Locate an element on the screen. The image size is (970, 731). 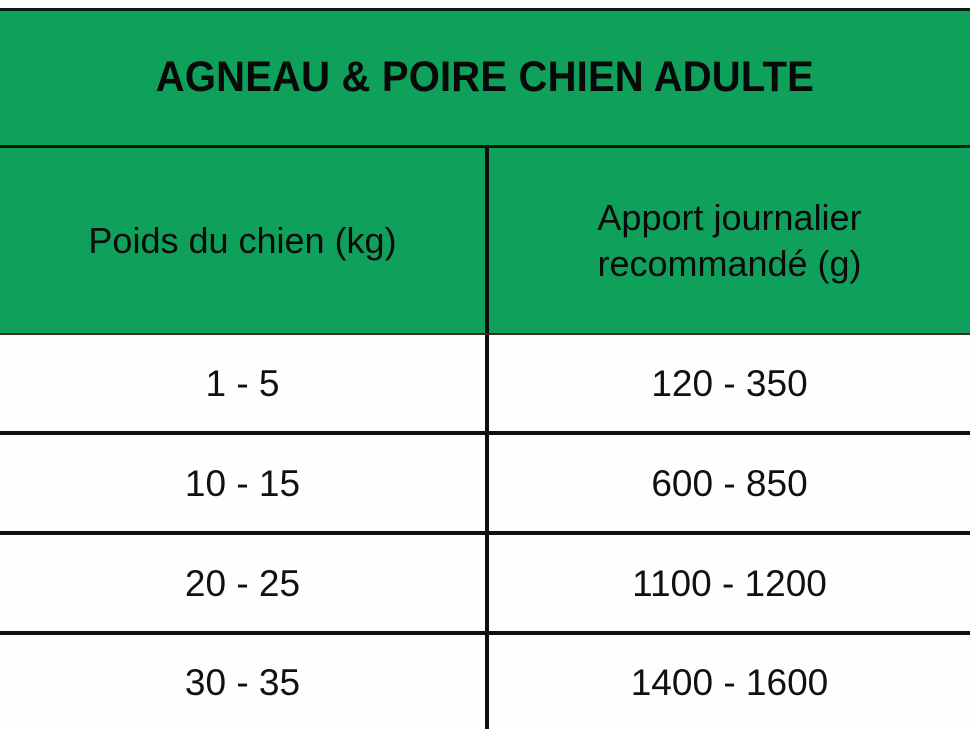
table-row: 10 - 15 600 - 850 is located at coordinates (485, 485).